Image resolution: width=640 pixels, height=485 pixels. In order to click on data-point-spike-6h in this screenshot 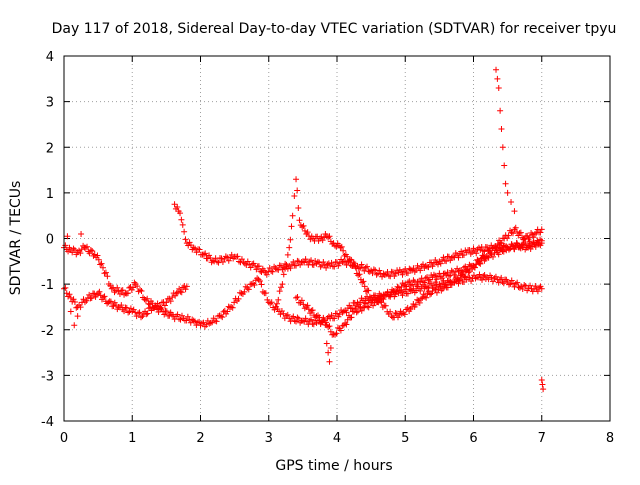, I will do `click(497, 78)`.